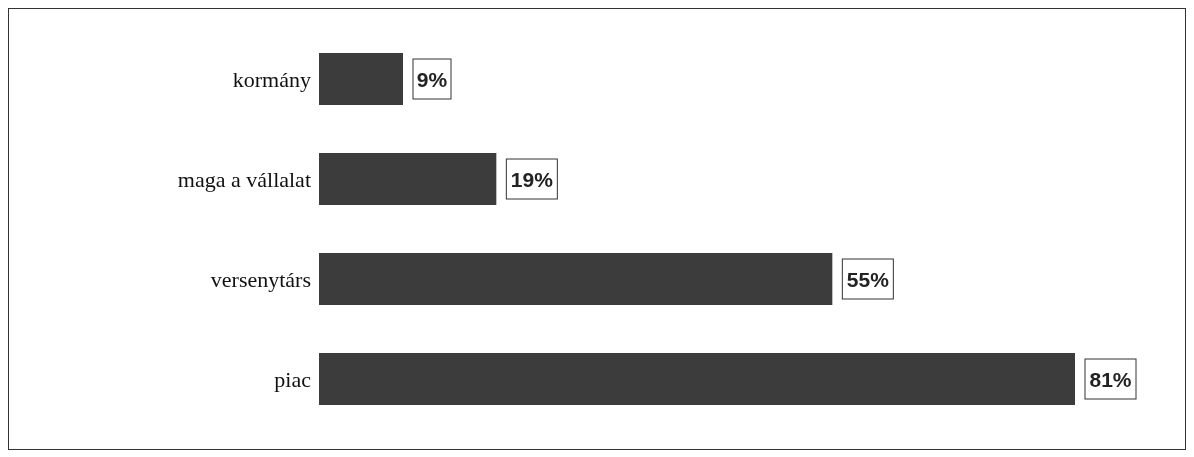 Image resolution: width=1194 pixels, height=457 pixels. I want to click on data-label: 55%, so click(868, 279).